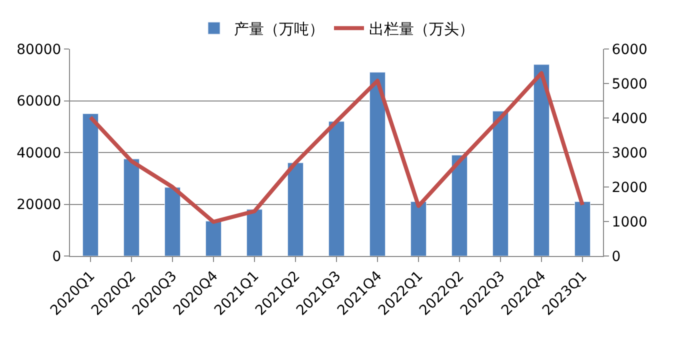 This screenshot has width=678, height=341. I want to click on y2-tick-label: 2000, so click(630, 188).